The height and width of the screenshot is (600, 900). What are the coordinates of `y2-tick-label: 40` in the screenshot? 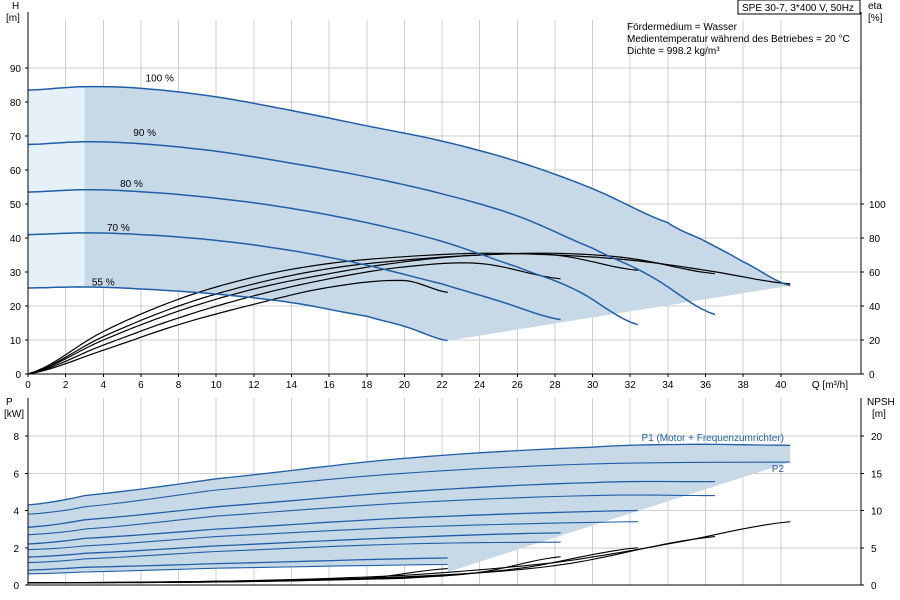 It's located at (875, 307).